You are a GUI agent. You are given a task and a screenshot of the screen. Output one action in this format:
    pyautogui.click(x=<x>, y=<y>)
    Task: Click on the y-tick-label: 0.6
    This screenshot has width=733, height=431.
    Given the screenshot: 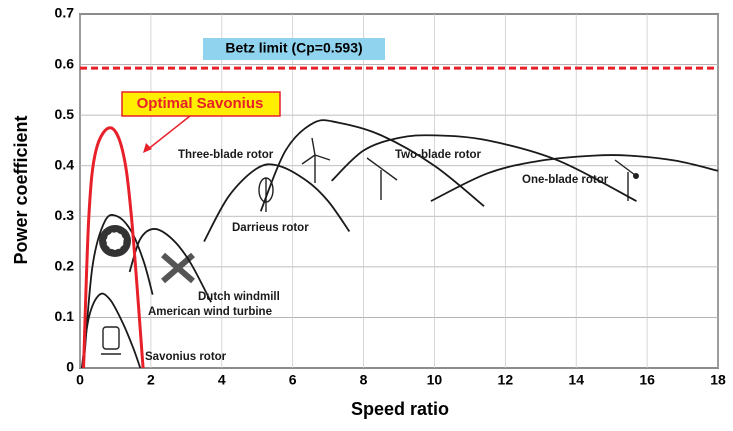 What is the action you would take?
    pyautogui.click(x=65, y=63)
    